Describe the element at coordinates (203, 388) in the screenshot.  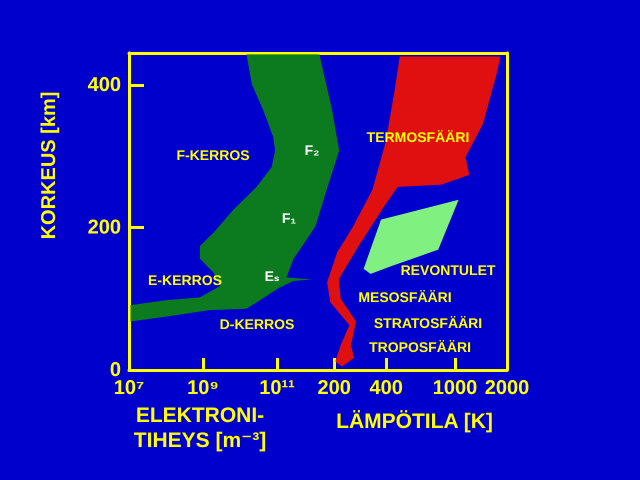
I see `x-tick-label: 10⁹` at that location.